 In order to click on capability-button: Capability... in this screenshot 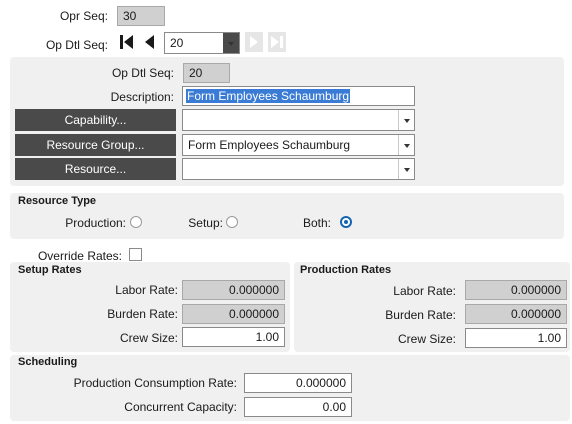, I will do `click(95, 120)`.